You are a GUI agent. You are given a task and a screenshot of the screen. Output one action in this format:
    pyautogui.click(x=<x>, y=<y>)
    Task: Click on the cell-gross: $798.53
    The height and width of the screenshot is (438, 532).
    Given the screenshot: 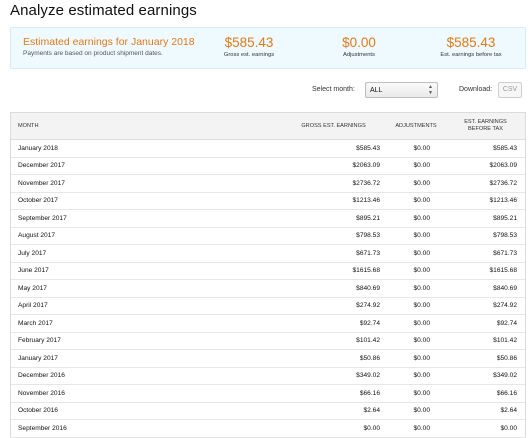 What is the action you would take?
    pyautogui.click(x=333, y=236)
    